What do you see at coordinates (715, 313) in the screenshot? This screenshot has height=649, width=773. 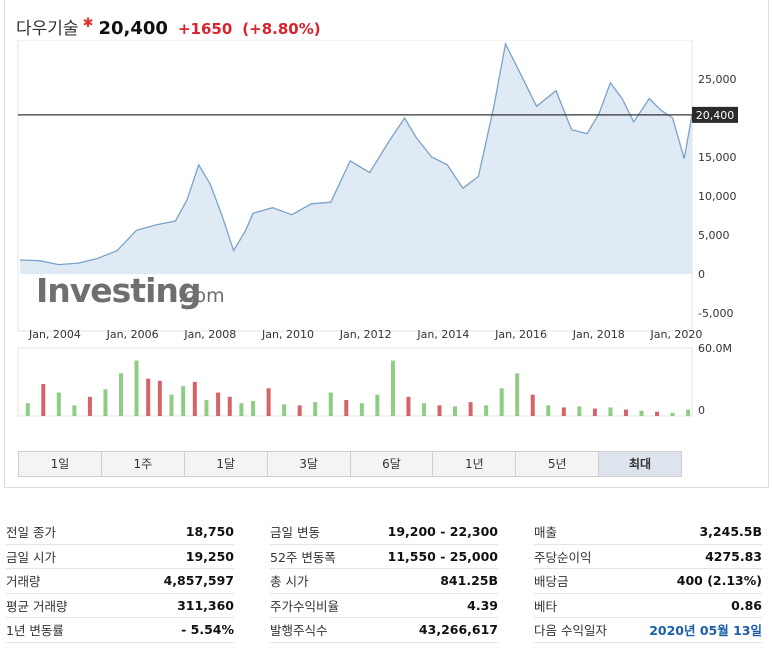 I see `y-tick-label: -5,000` at bounding box center [715, 313].